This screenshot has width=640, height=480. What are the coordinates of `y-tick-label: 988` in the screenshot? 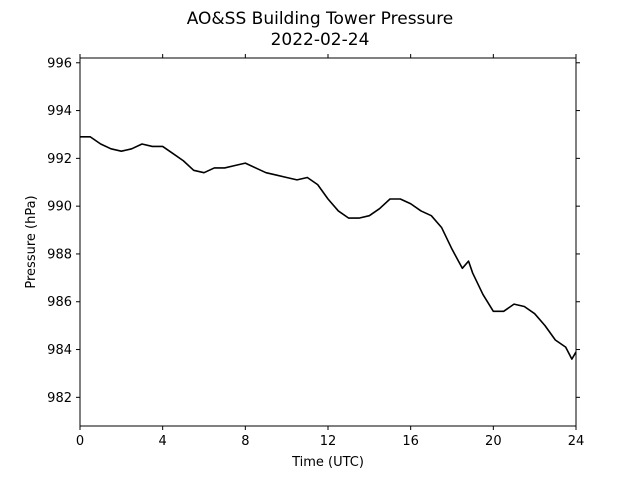 It's located at (59, 254).